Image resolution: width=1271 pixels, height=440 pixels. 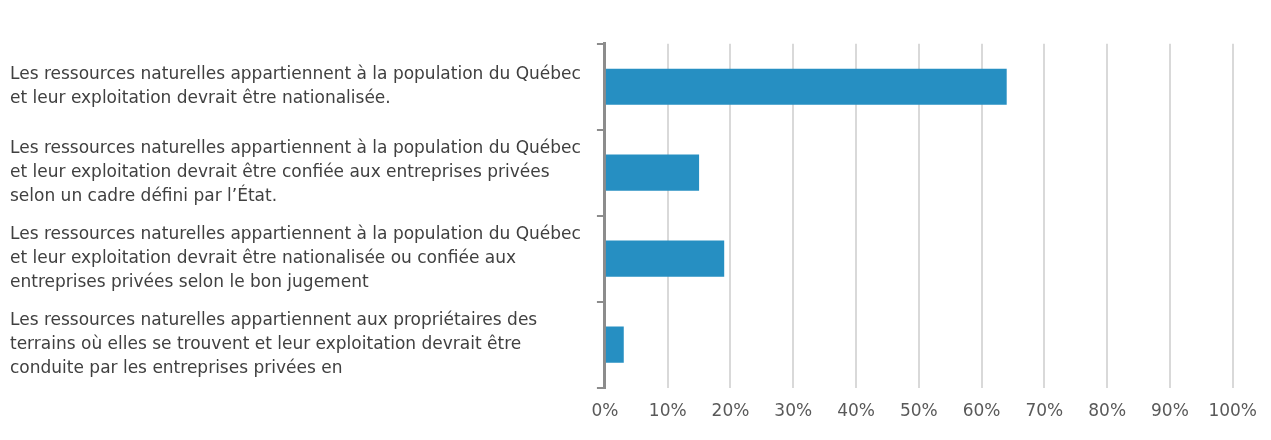 I want to click on x-tick-label: 80%, so click(x=1107, y=410).